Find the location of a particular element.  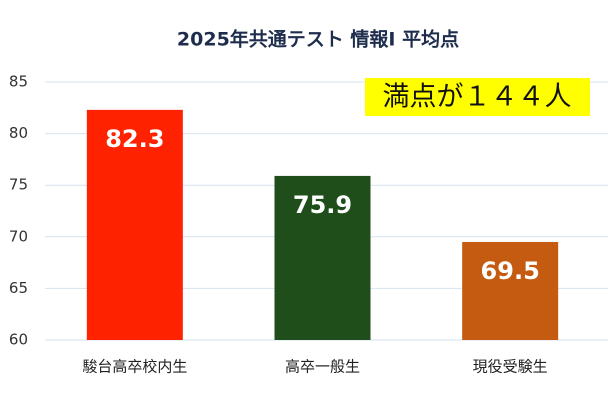

value-label: 69.5 is located at coordinates (510, 271).